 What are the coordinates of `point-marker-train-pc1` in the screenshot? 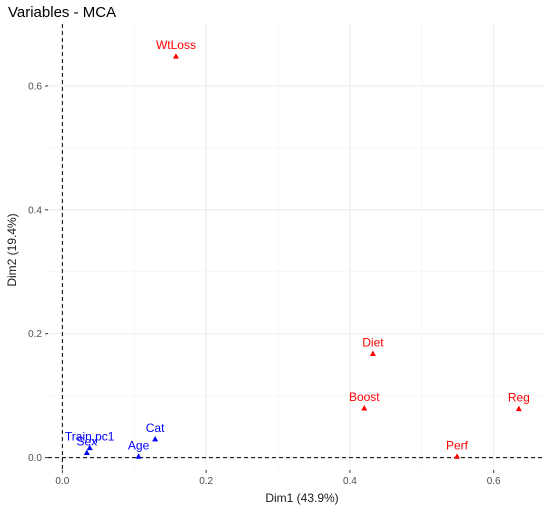 It's located at (89, 447).